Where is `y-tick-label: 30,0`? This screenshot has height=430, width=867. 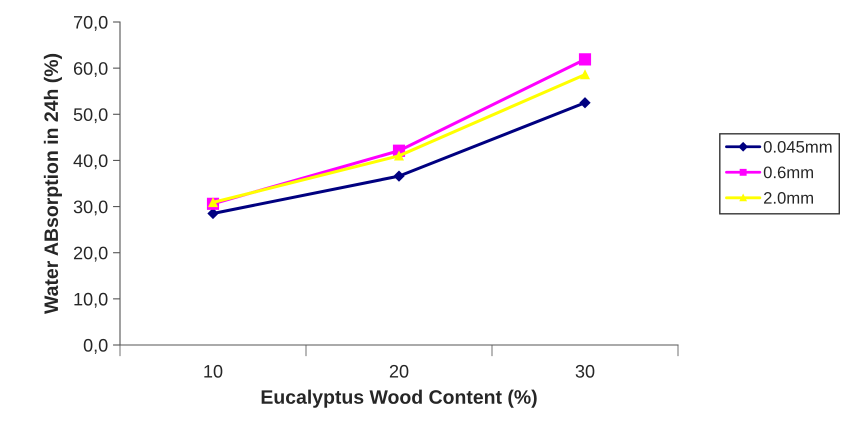 y-tick-label: 30,0 is located at coordinates (91, 208).